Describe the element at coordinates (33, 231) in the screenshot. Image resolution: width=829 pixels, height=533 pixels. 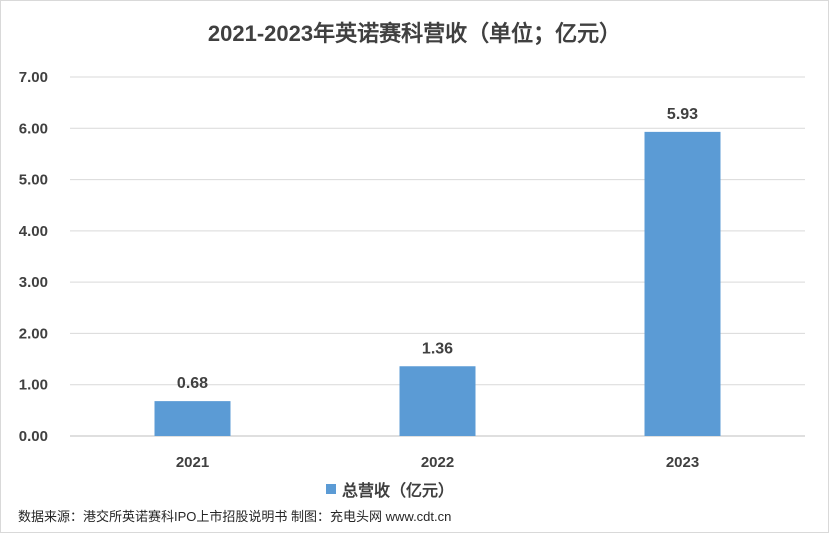
I see `y-tick-label: 4.00` at that location.